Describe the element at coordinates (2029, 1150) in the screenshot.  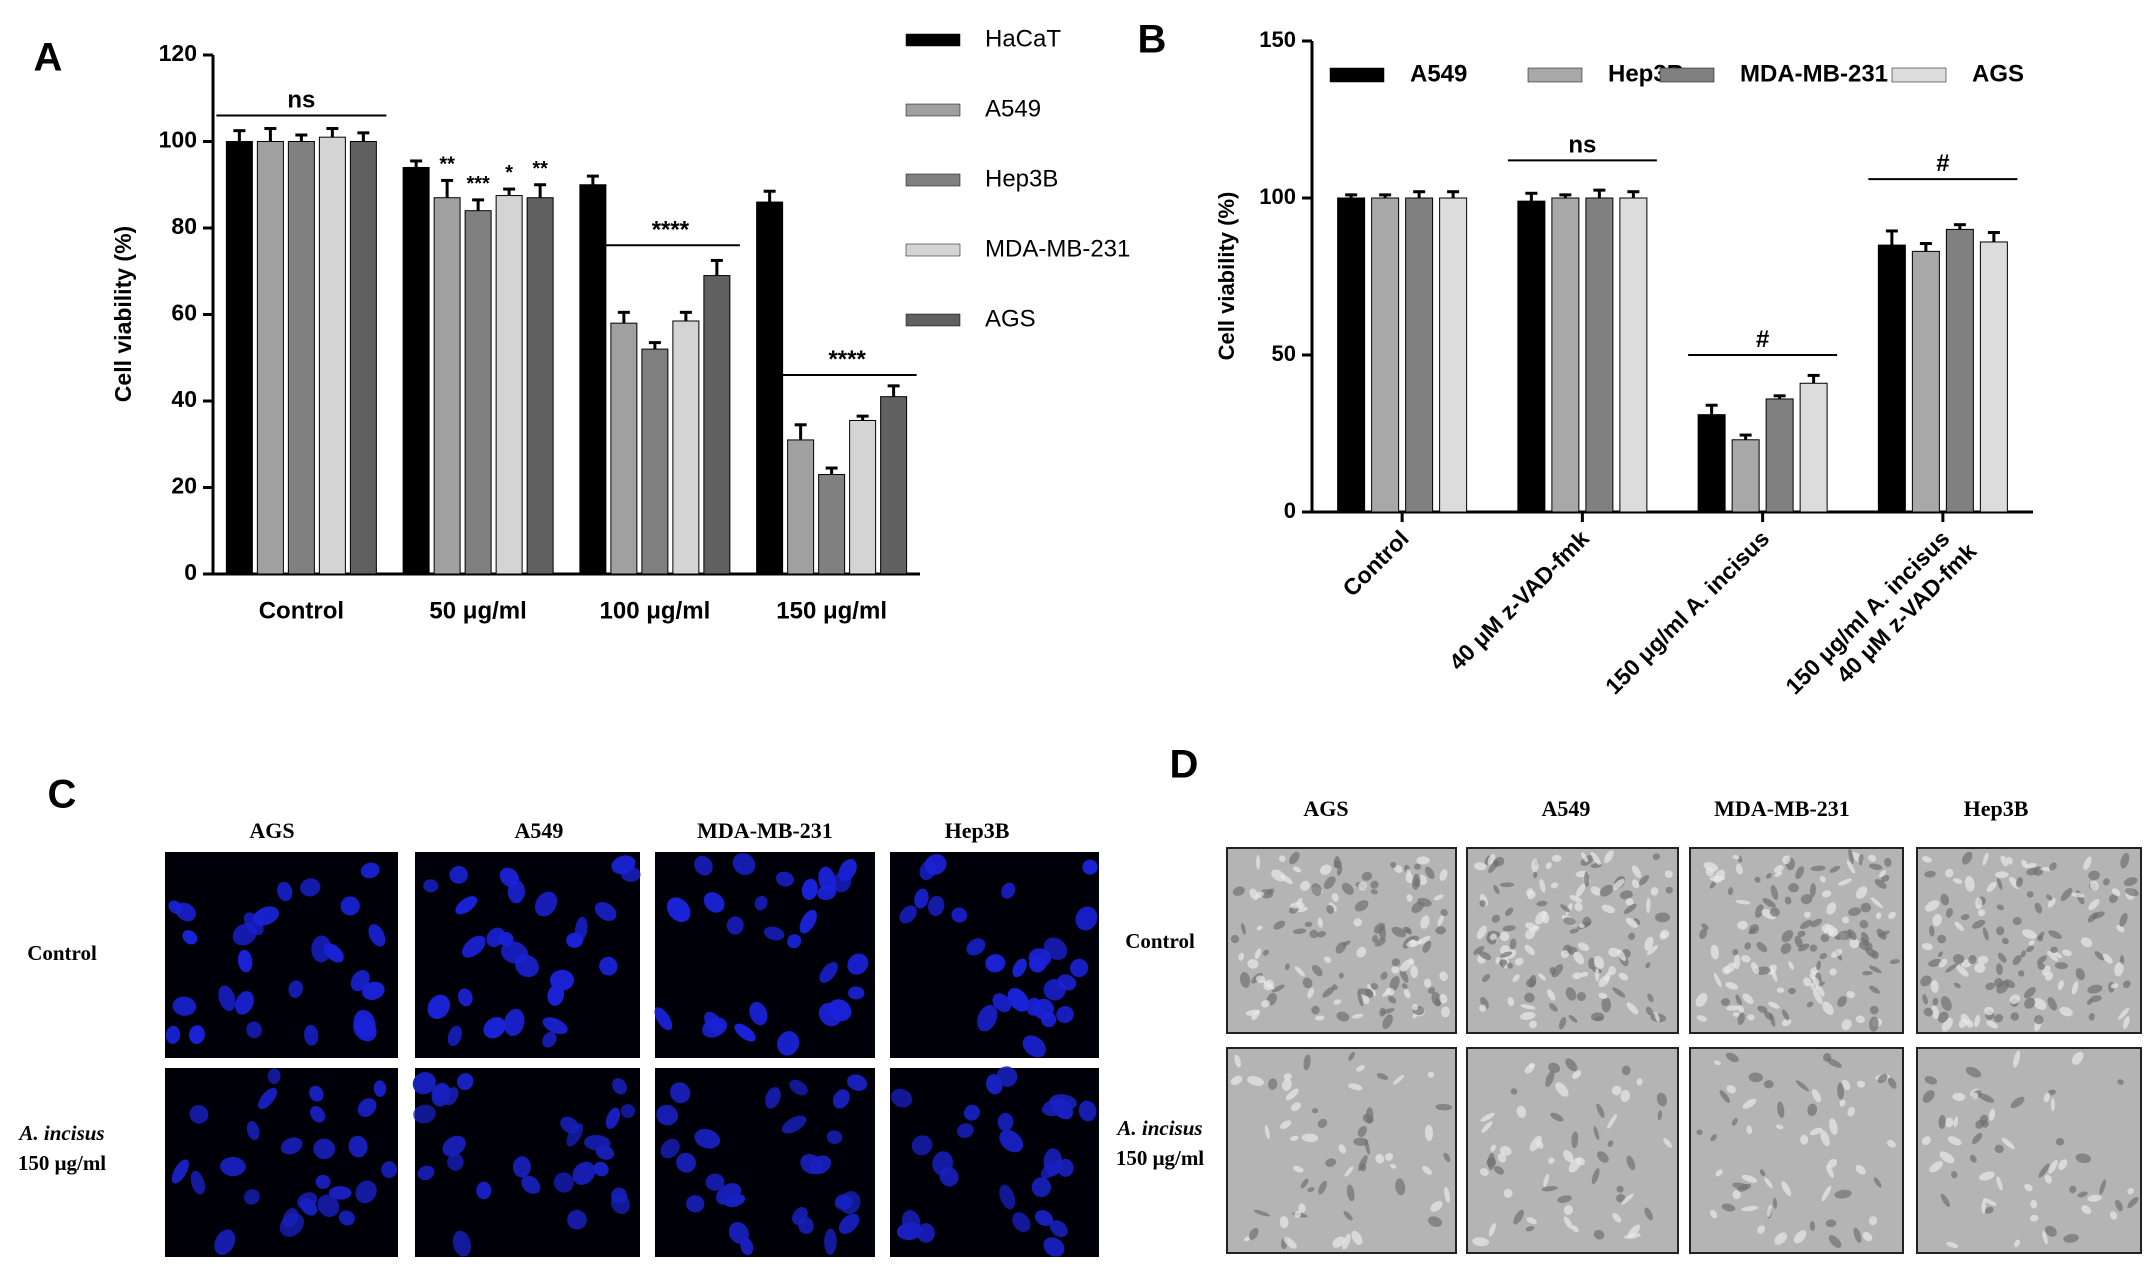
I see `micrograph` at that location.